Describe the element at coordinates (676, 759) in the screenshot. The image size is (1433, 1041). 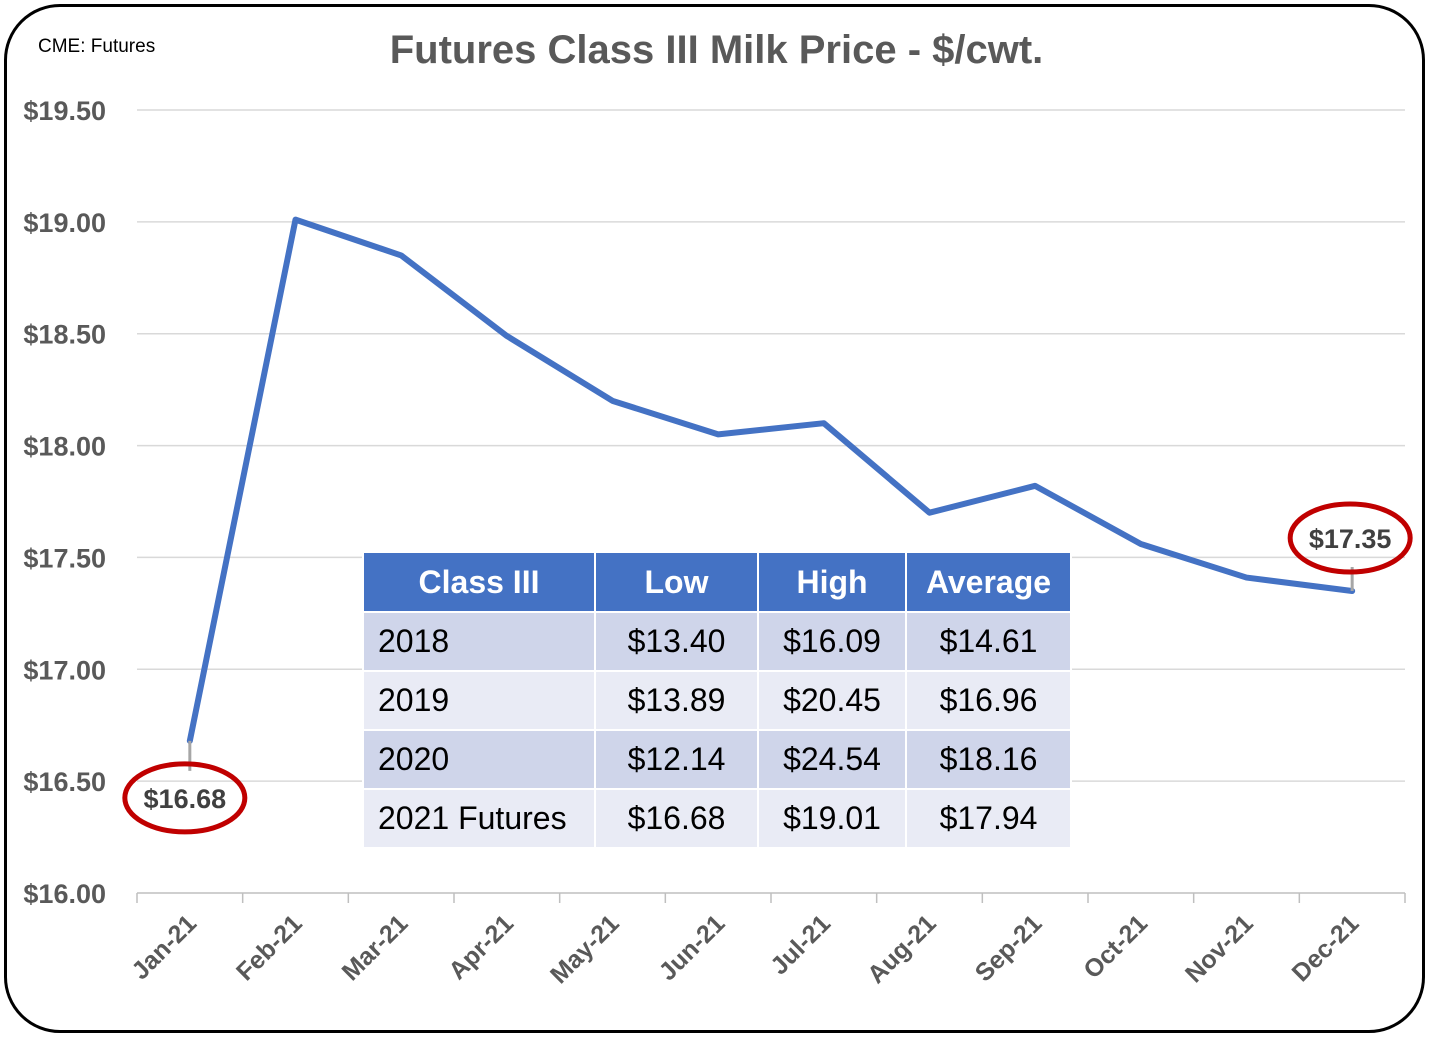
I see `table-cell: $12.14` at that location.